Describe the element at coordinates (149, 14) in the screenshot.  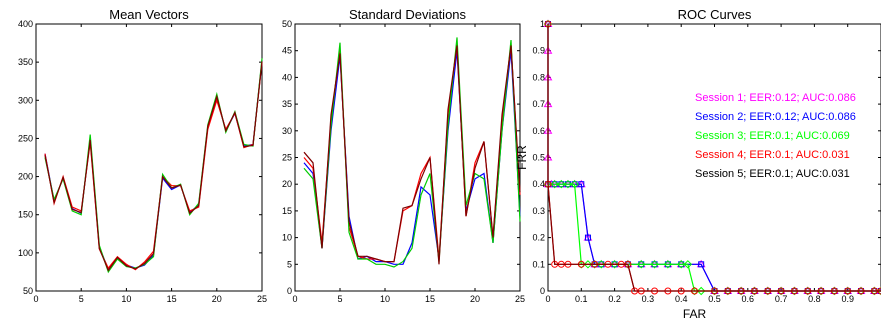
I see `chart-title: Mean Vectors` at that location.